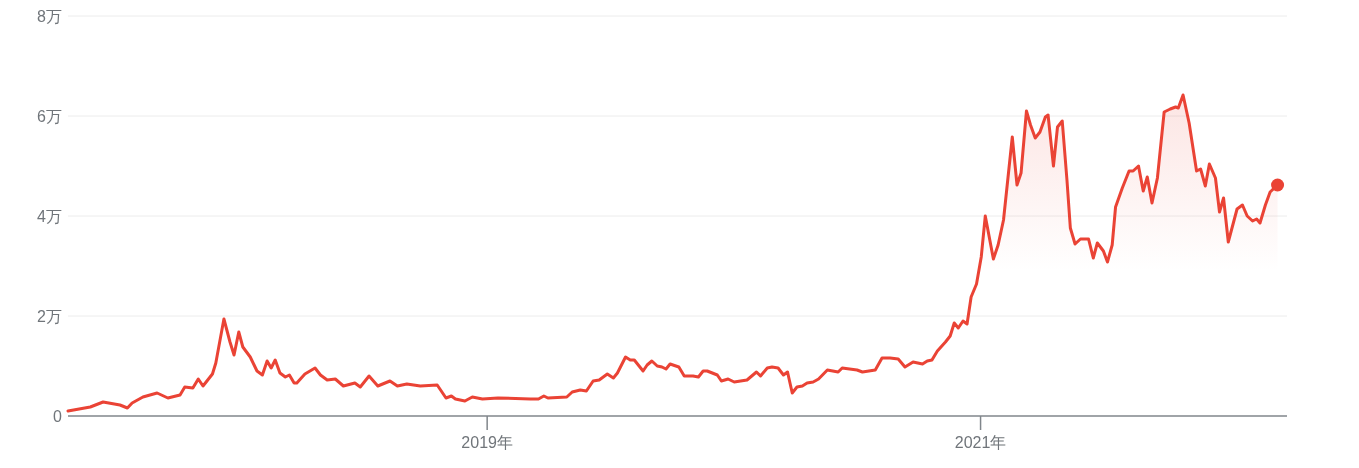  Describe the element at coordinates (58, 416) in the screenshot. I see `y-tick-label: 0` at that location.